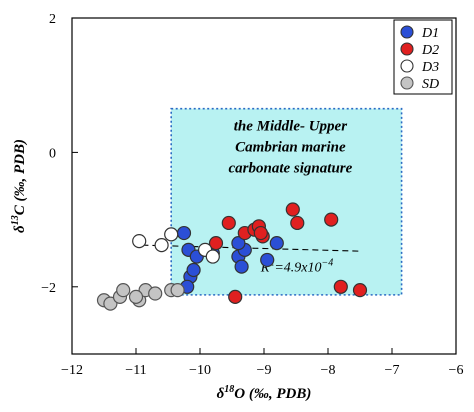 This screenshot has width=474, height=412. I want to click on y-tick-label: −2, so click(48, 288).